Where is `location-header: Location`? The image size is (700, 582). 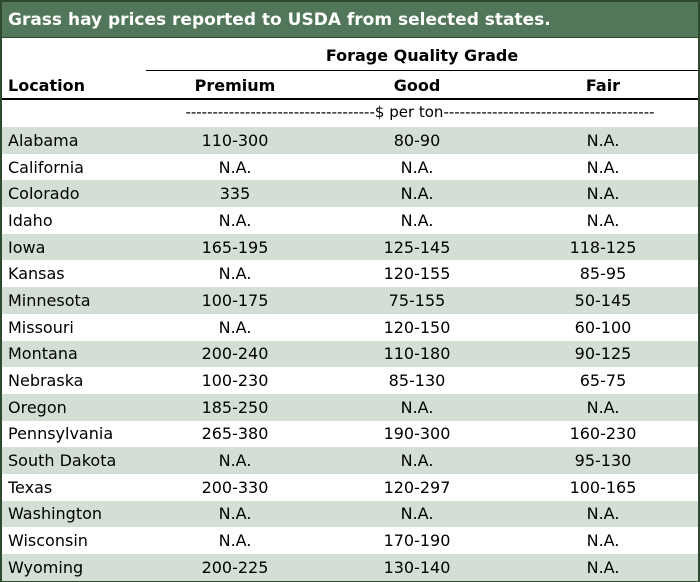 location-header: Location is located at coordinates (46, 85).